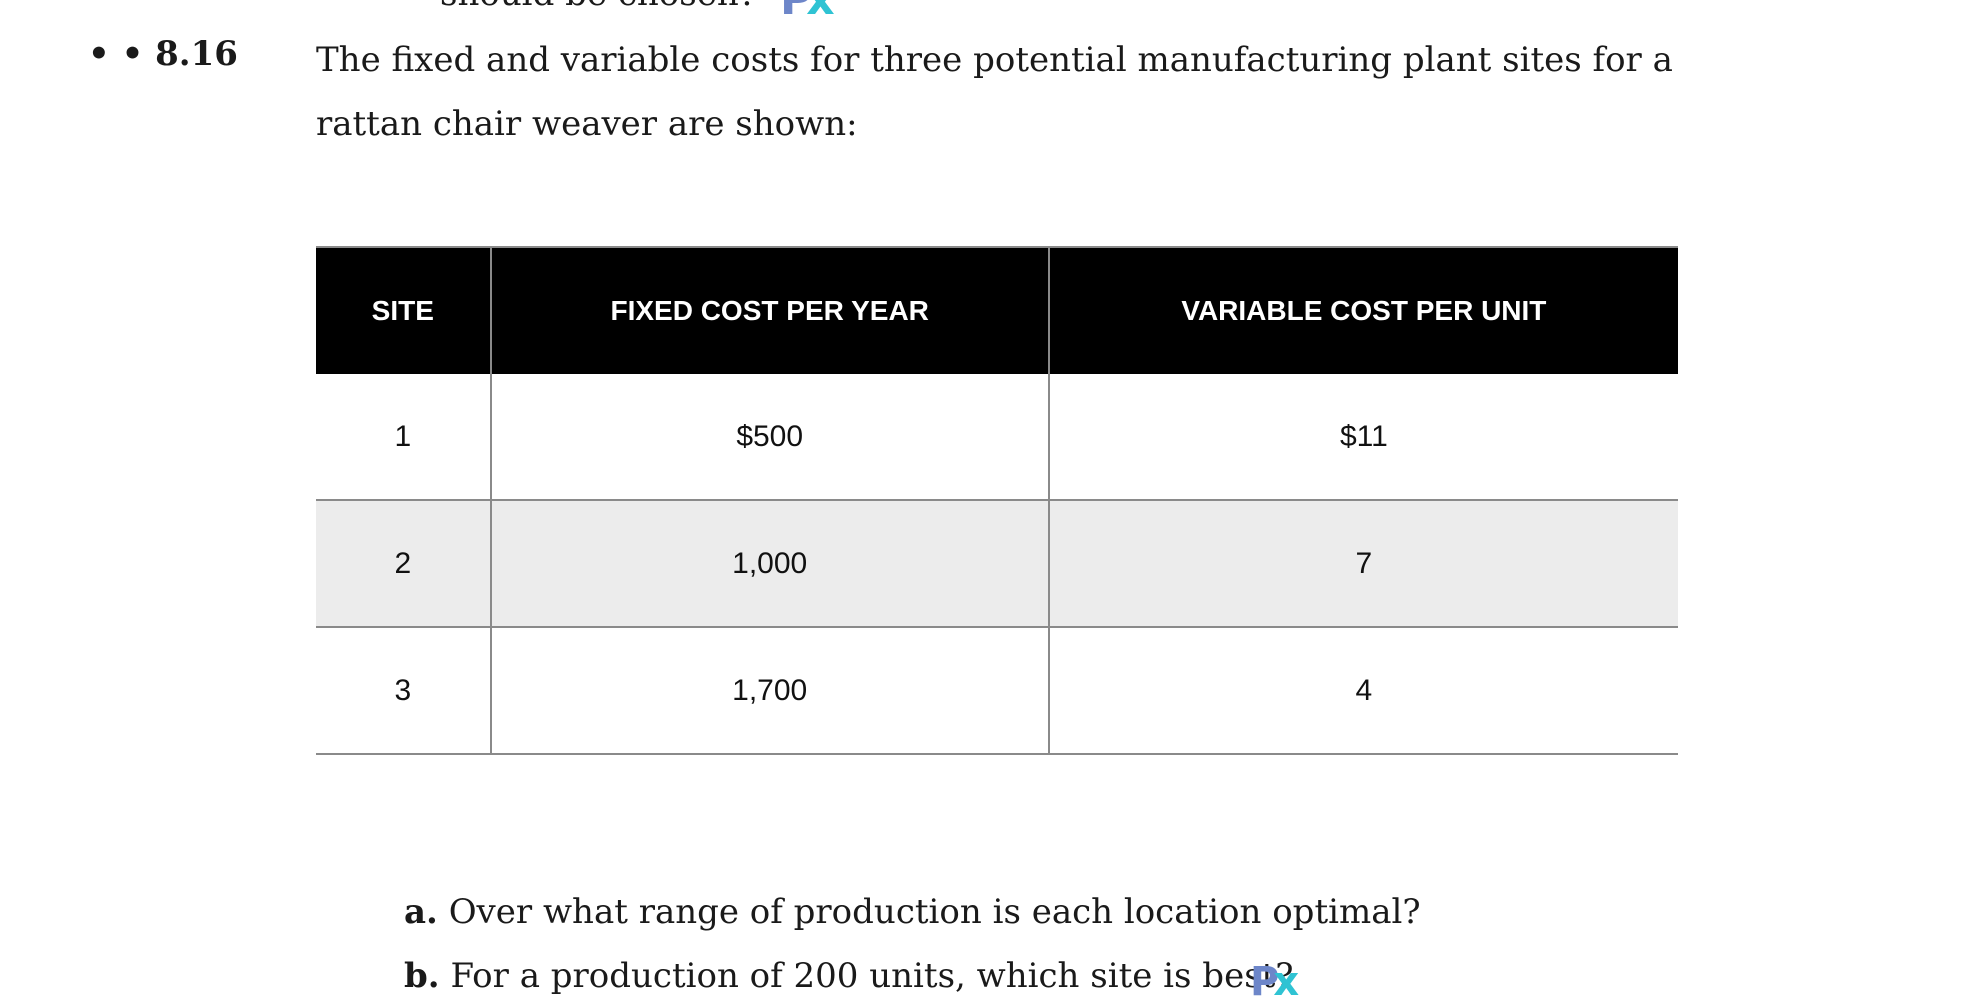 The width and height of the screenshot is (1988, 1008). I want to click on cell-variable-cost: 7, so click(1362, 564).